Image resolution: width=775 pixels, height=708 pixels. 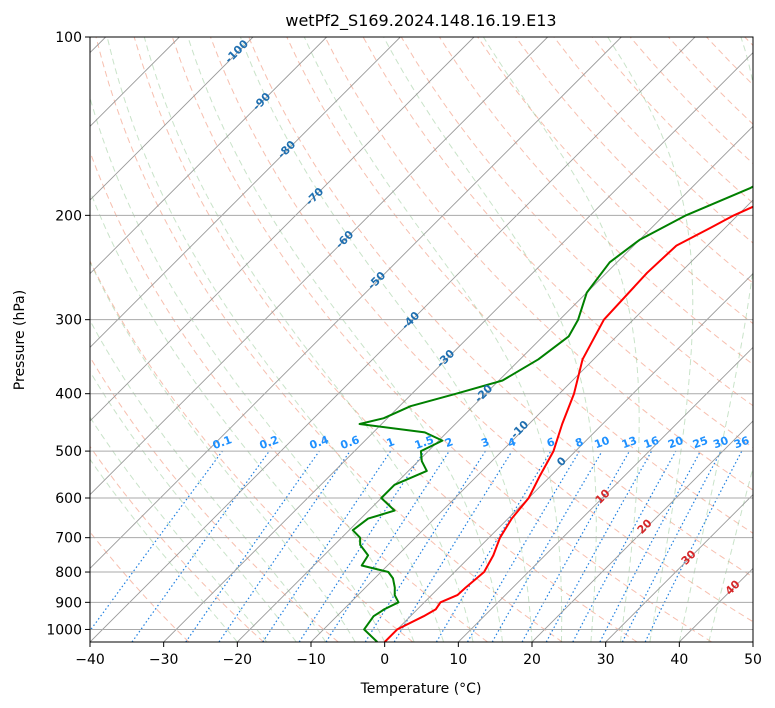 I want to click on mixing-ratio-label: 0.6, so click(x=350, y=442).